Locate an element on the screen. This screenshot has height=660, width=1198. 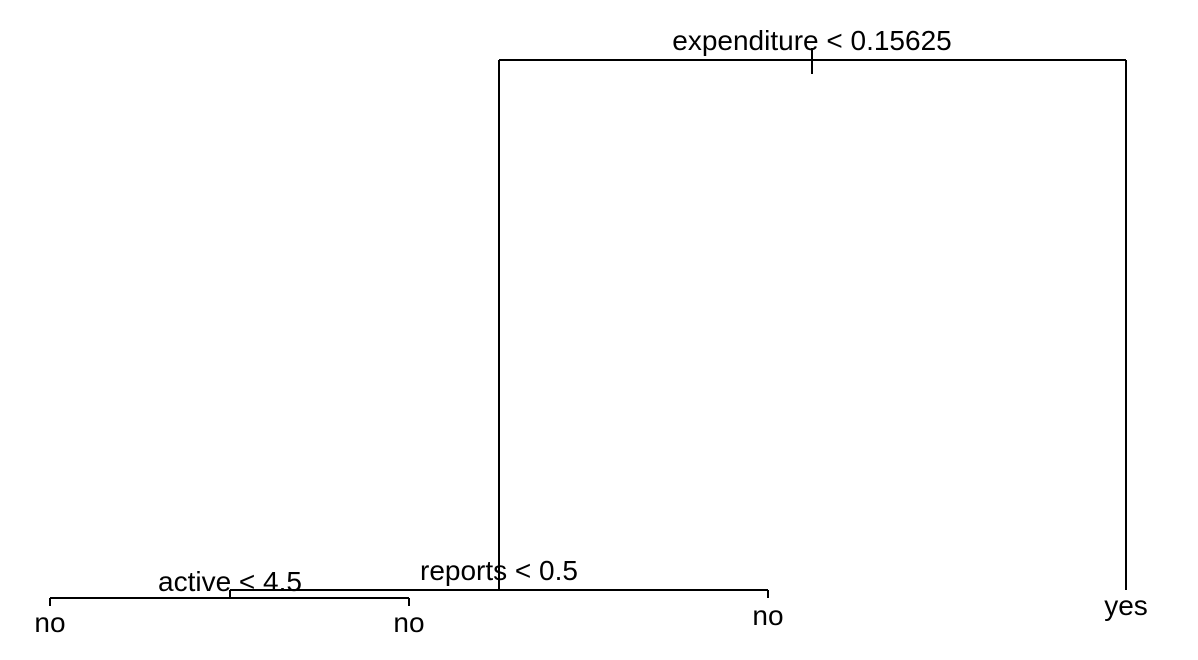
split-label-reports: reports < 0.5 is located at coordinates (499, 570).